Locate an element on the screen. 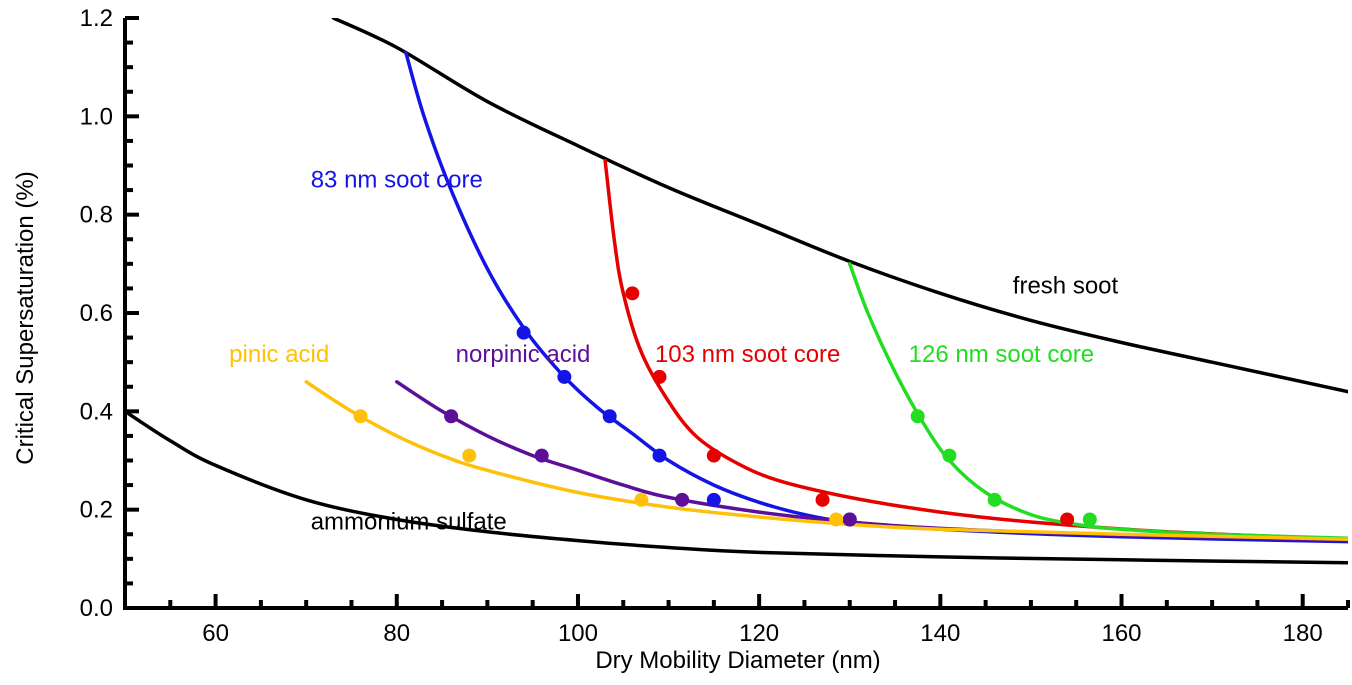 Image resolution: width=1352 pixels, height=685 pixels. y-tick-label: 1.2 is located at coordinates (96, 18).